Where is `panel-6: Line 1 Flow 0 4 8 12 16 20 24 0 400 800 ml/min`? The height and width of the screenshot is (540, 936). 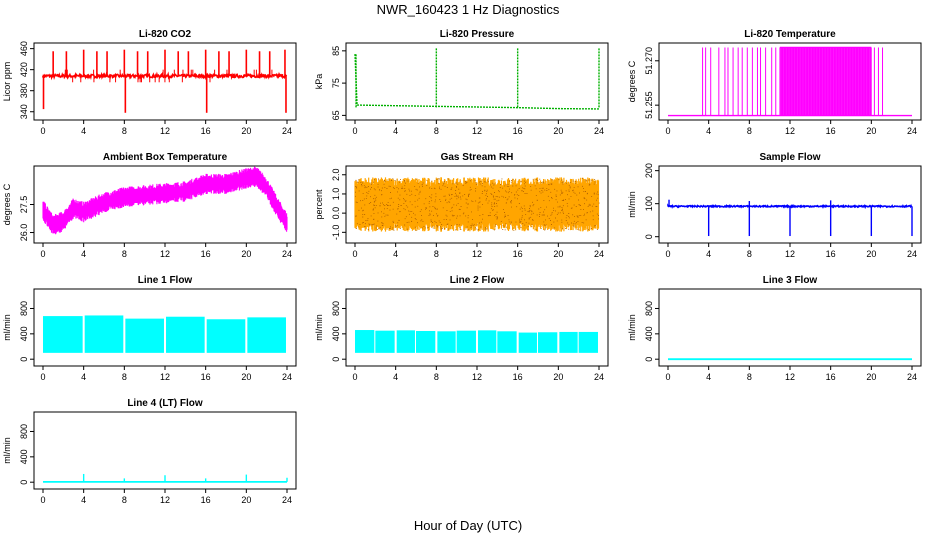 panel-6: Line 1 Flow 0 4 8 12 16 20 24 0 400 800 ml/min is located at coordinates (149, 328).